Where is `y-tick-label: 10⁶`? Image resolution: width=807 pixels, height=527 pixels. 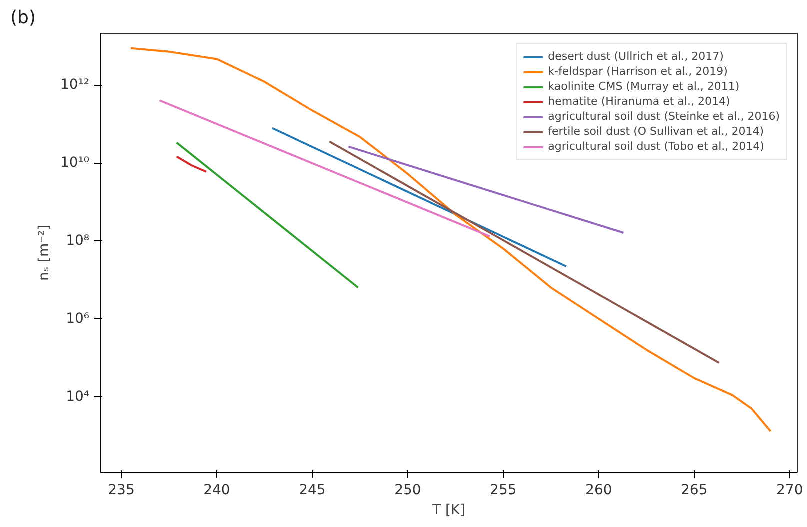 y-tick-label: 10⁶ is located at coordinates (78, 318).